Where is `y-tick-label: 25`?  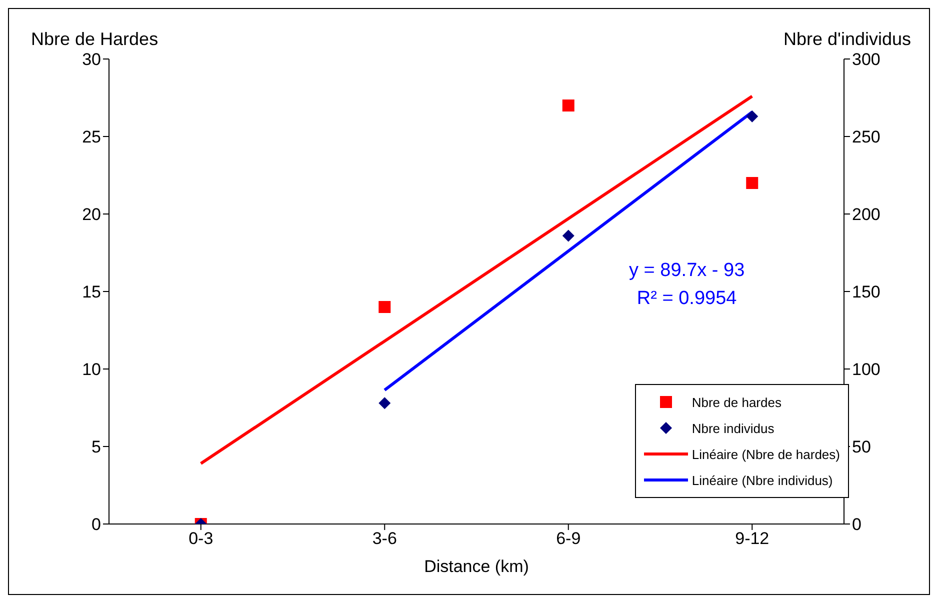 y-tick-label: 25 is located at coordinates (91, 137).